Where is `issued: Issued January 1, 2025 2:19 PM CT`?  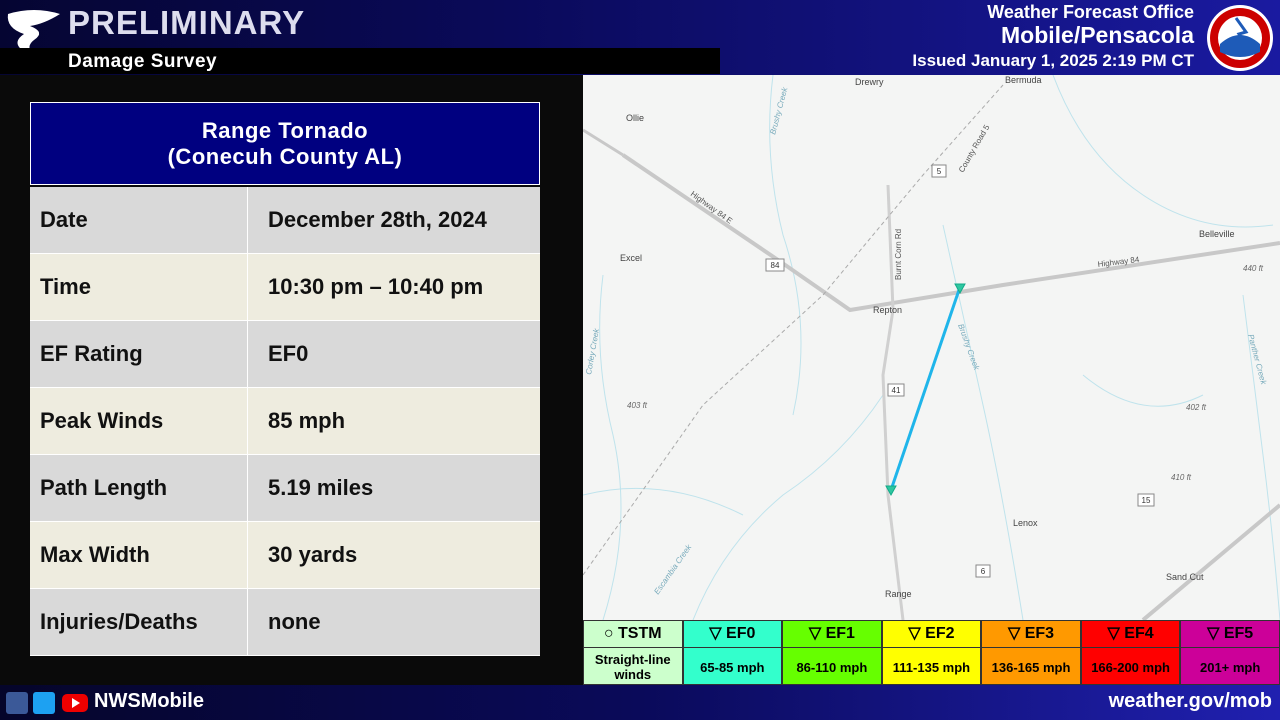 issued: Issued January 1, 2025 2:19 PM CT is located at coordinates (1053, 60).